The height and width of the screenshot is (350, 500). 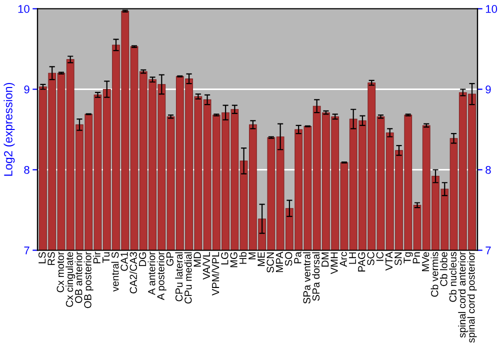 What do you see at coordinates (488, 170) in the screenshot?
I see `y2-tick-label: 8` at bounding box center [488, 170].